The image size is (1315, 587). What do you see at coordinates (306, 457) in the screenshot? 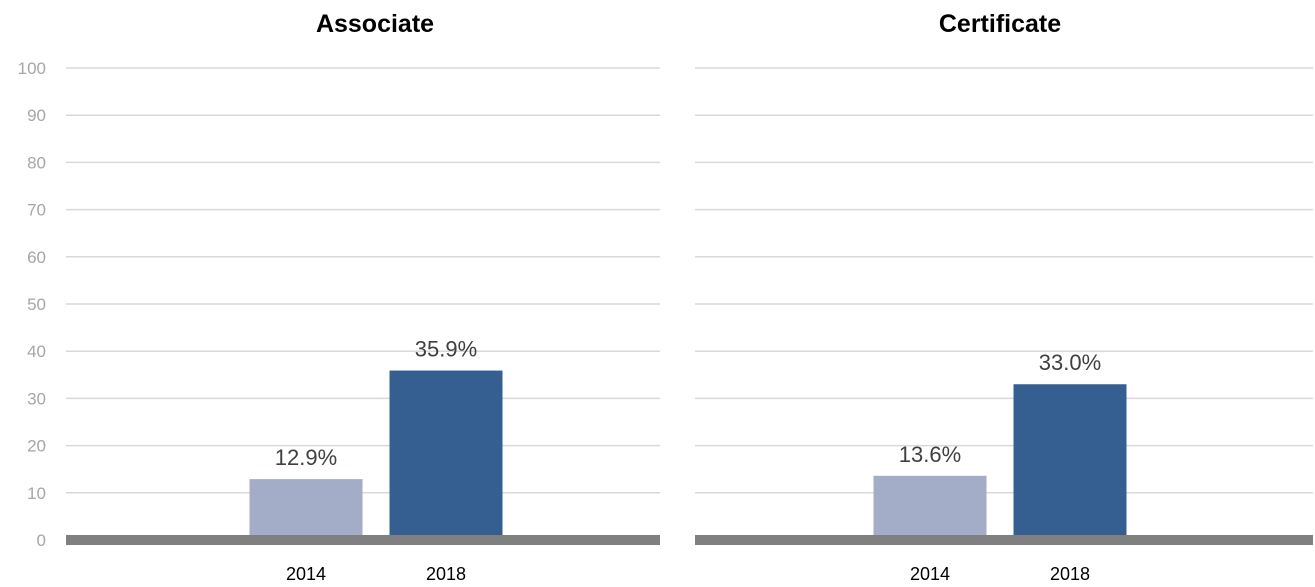
I see `data-label: 12.9%` at bounding box center [306, 457].